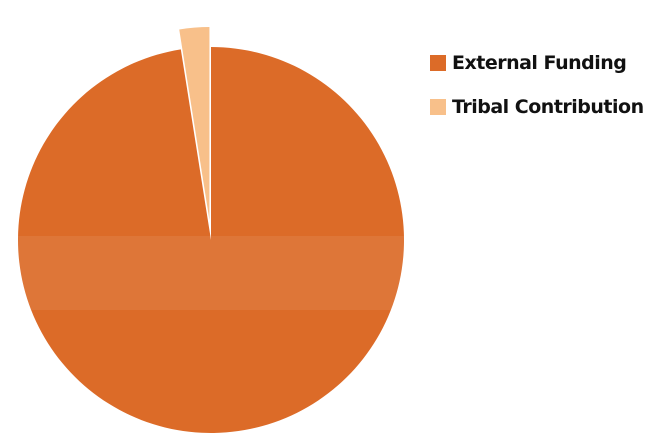 The height and width of the screenshot is (435, 661). I want to click on legend-item-tribal-contribution: Tribal Contribution, so click(537, 107).